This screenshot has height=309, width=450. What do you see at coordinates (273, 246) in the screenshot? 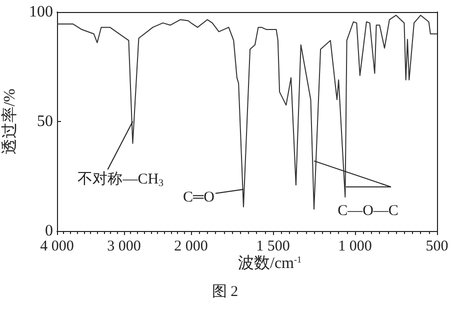
I see `x-tick-label: 1 500` at bounding box center [273, 246].